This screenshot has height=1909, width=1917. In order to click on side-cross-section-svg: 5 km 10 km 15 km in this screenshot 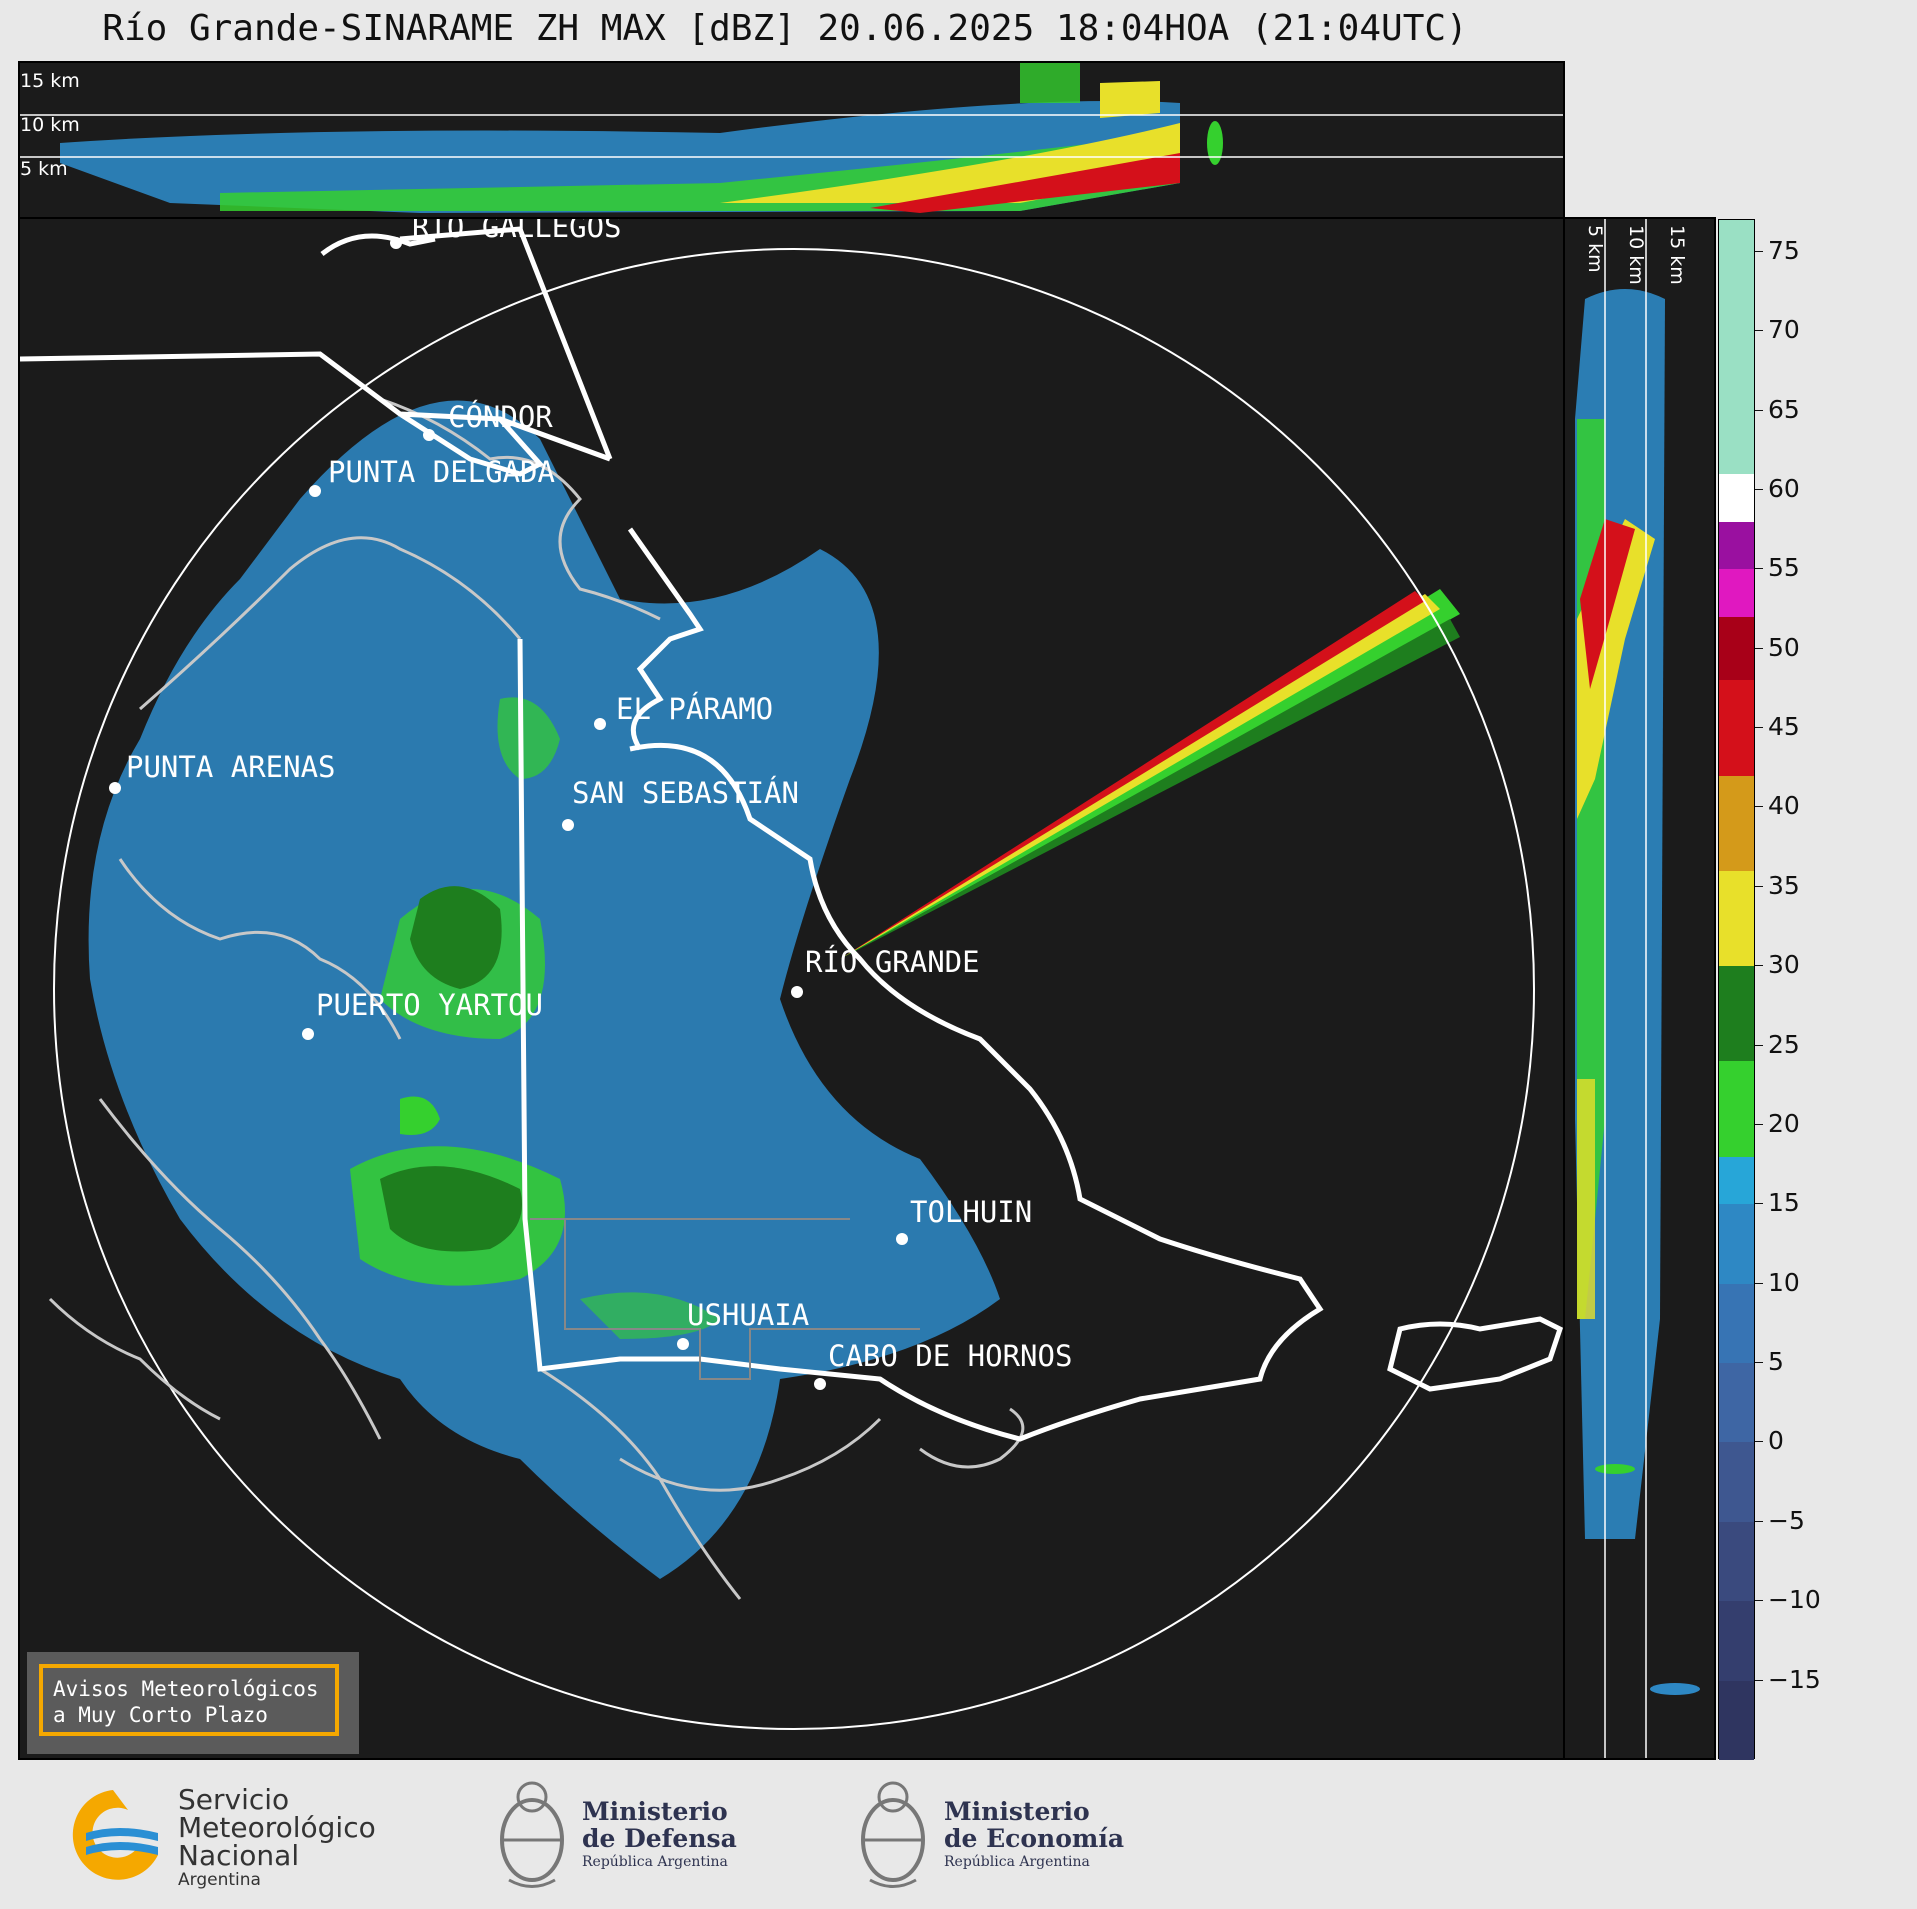, I will do `click(1637, 988)`.